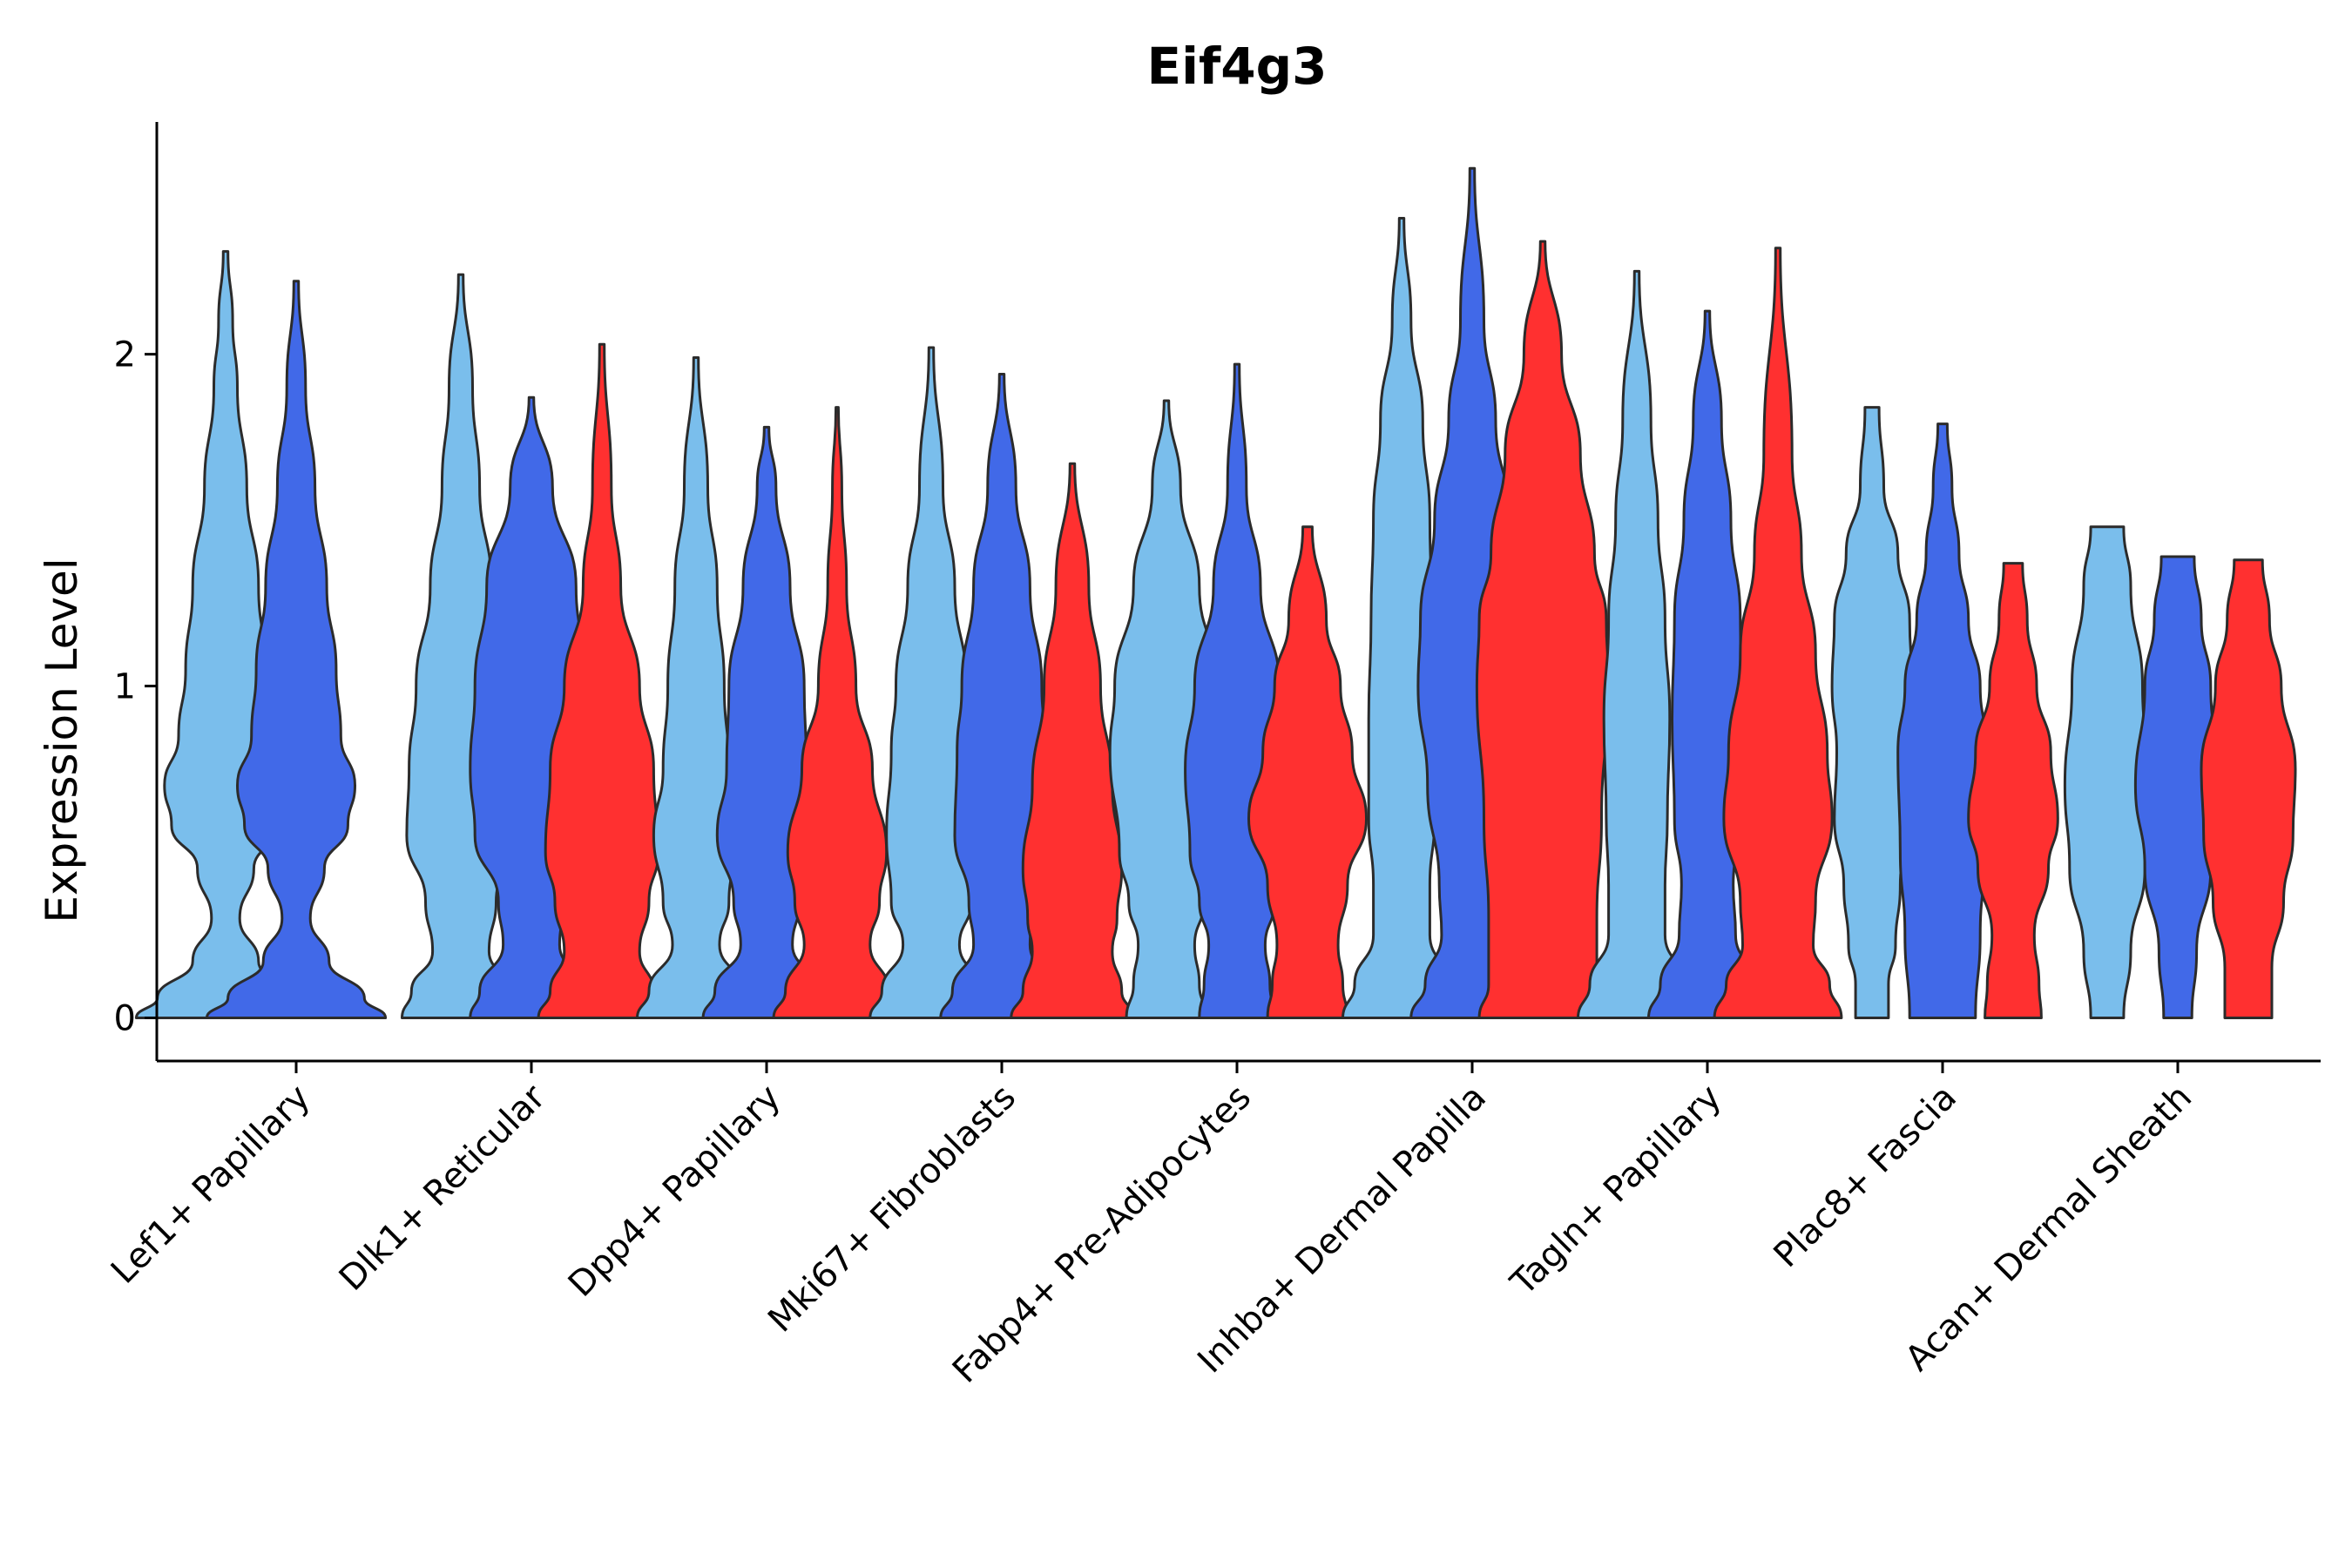 Image resolution: width=2352 pixels, height=1568 pixels. Describe the element at coordinates (62, 741) in the screenshot. I see `y-axis-label: Expression Level` at that location.